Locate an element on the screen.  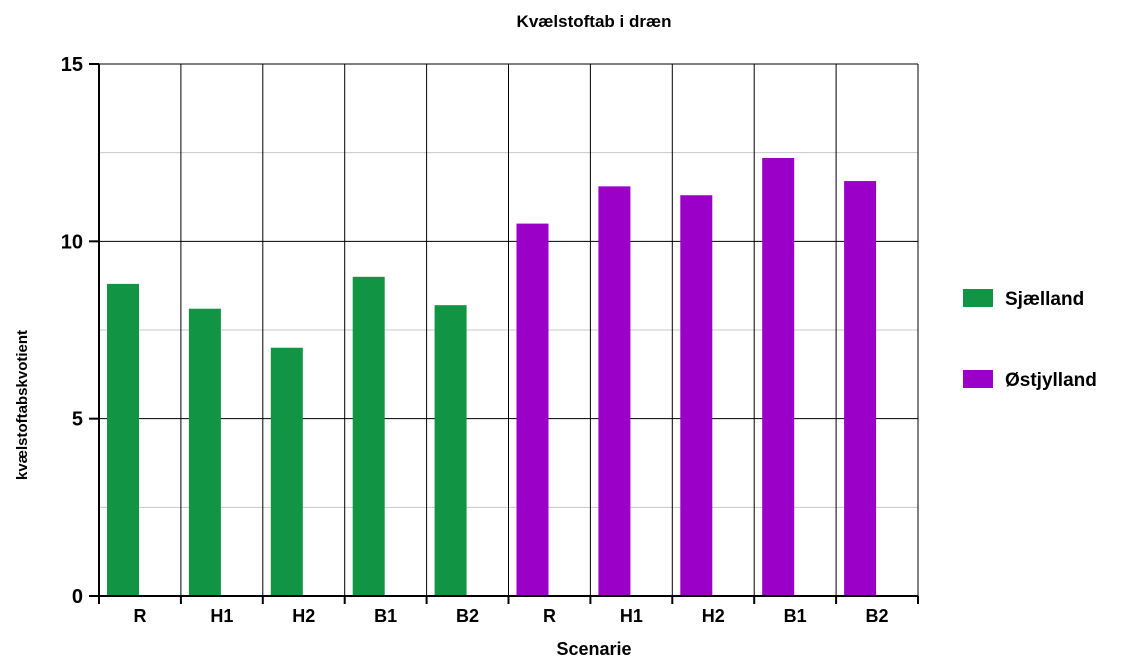
legend-swatch-ostjylland is located at coordinates (978, 379).